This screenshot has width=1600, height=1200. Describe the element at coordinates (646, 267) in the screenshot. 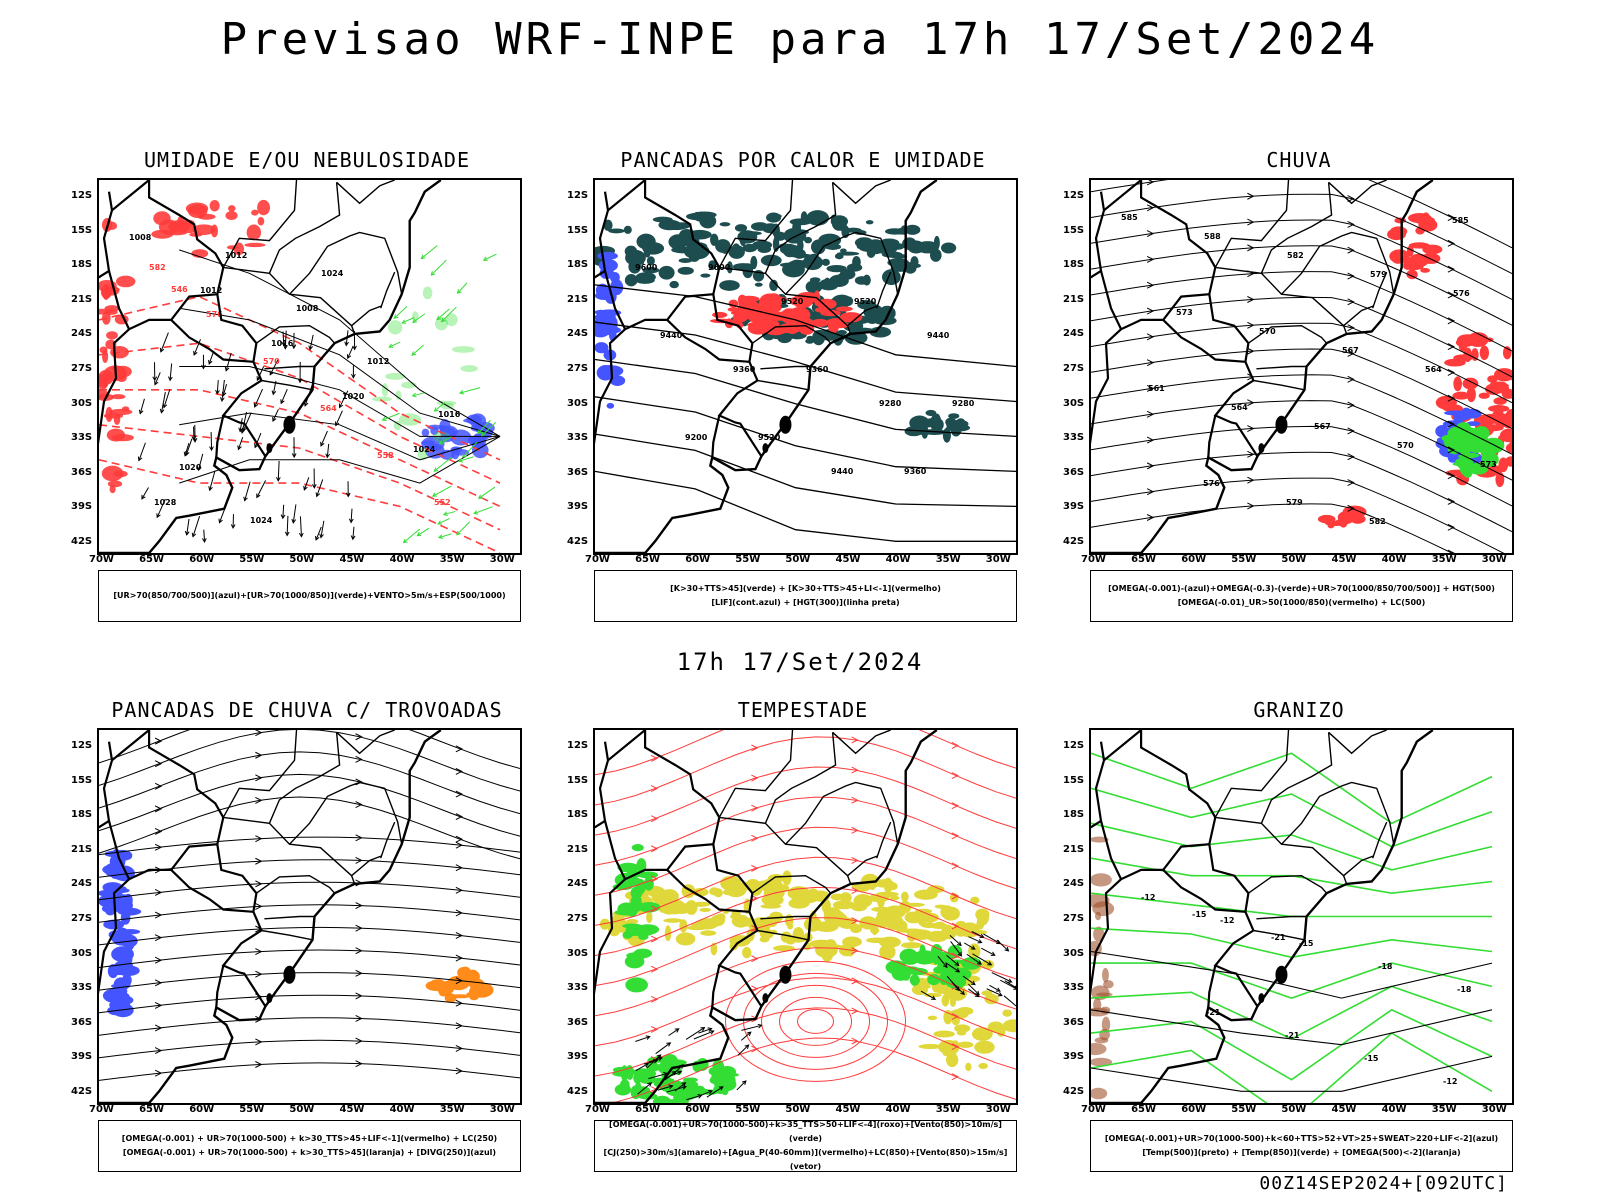

I see `contour-label: 9600` at that location.